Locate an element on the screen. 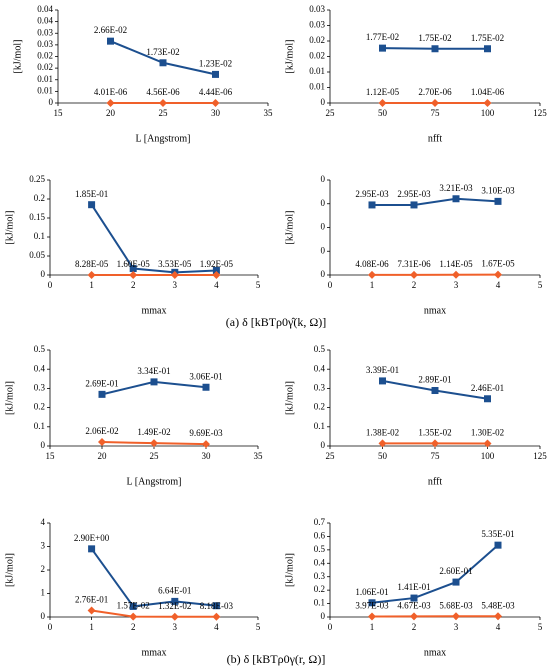 This screenshot has height=669, width=552. value-label: 5.48E-03 is located at coordinates (498, 605).